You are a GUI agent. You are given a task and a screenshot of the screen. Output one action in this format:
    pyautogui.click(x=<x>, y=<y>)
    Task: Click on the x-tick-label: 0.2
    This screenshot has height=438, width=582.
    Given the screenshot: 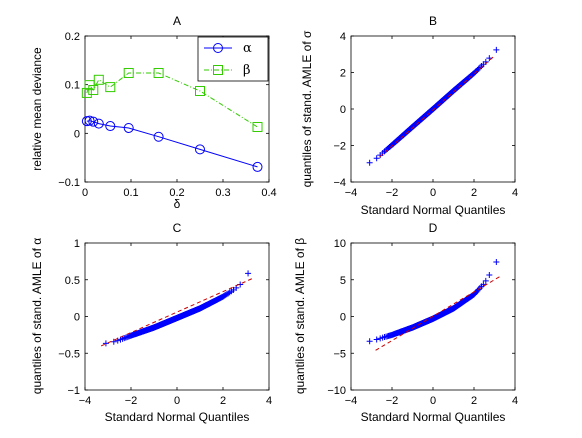 What is the action you would take?
    pyautogui.click(x=176, y=193)
    